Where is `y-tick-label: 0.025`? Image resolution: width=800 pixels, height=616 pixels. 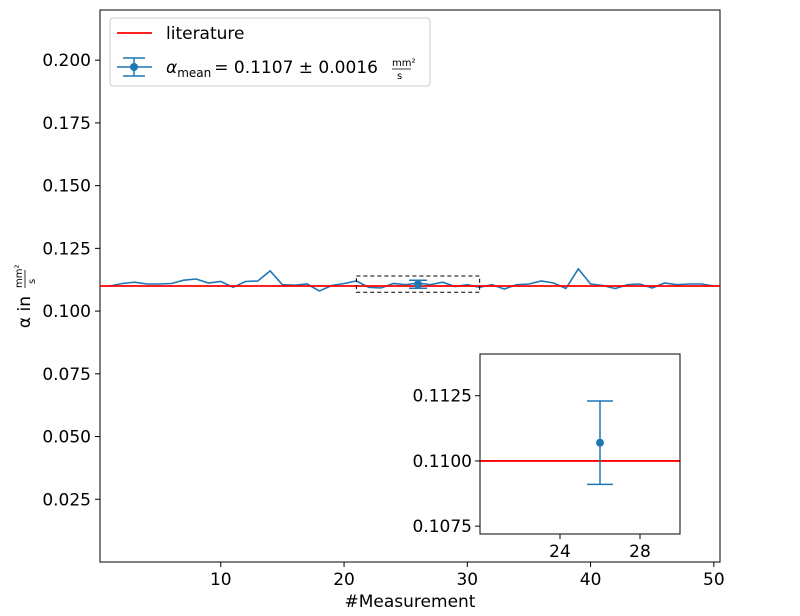
y-tick-label: 0.025 is located at coordinates (66, 500).